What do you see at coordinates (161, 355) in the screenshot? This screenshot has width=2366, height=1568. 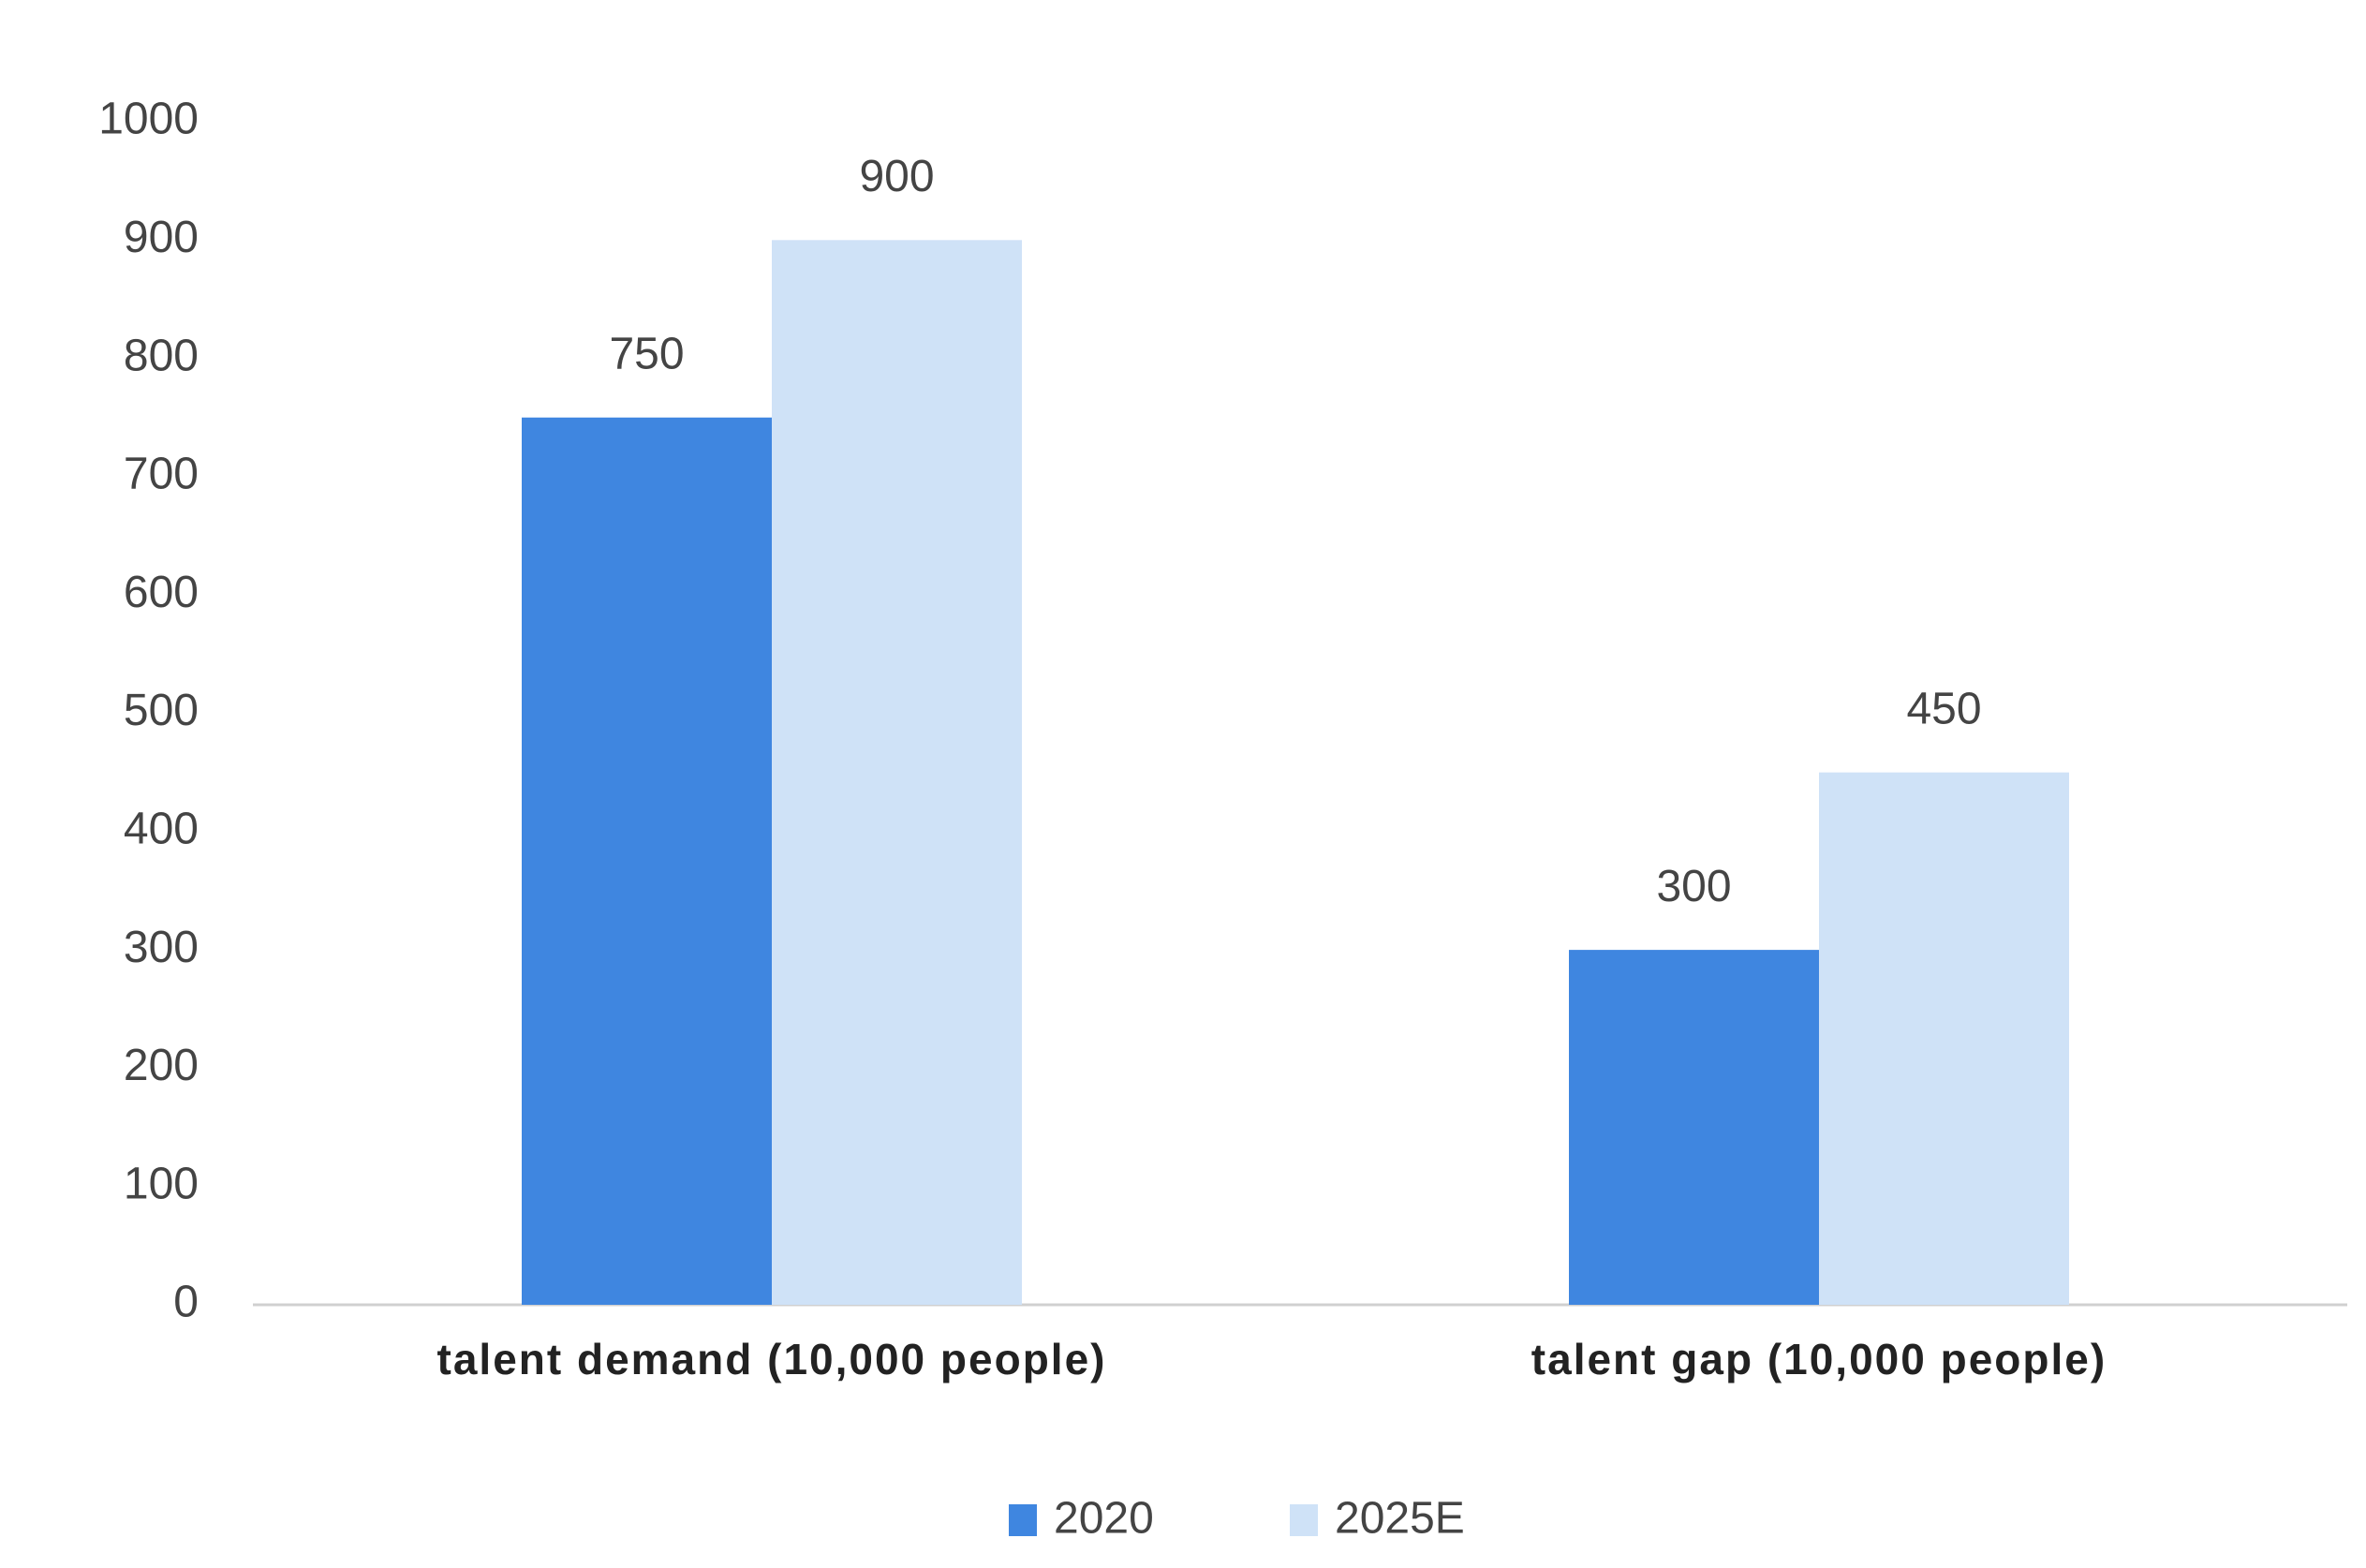 I see `y-tick-label: 800` at bounding box center [161, 355].